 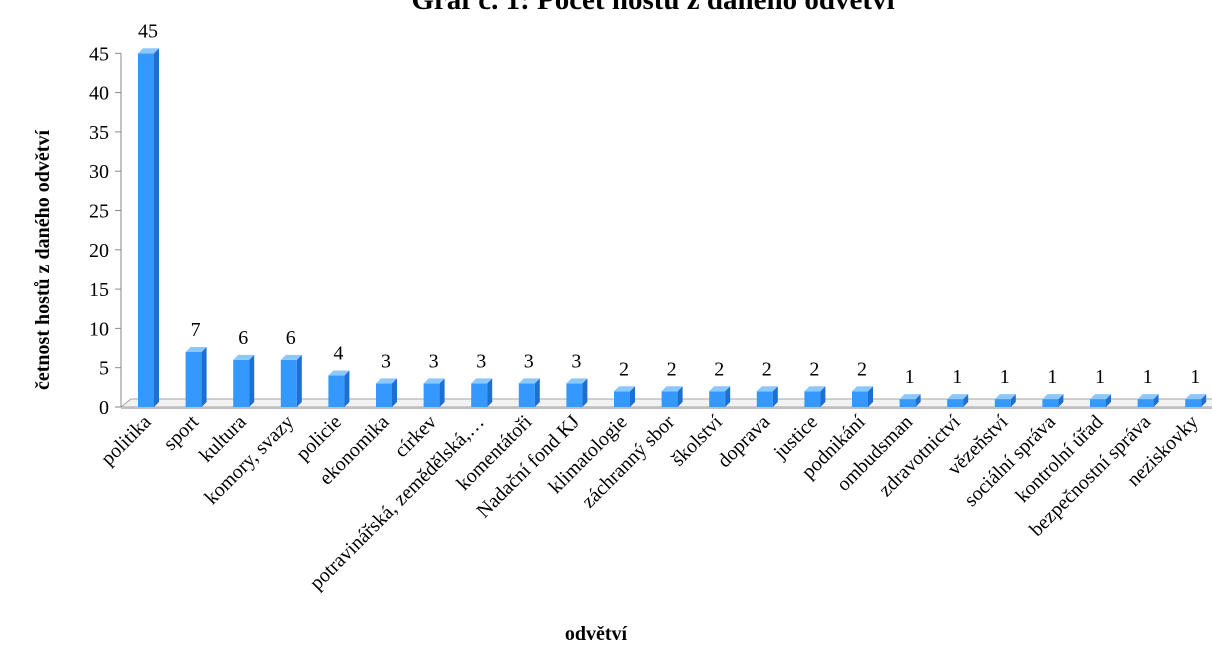 I want to click on y-tick-label: 20, so click(x=99, y=251).